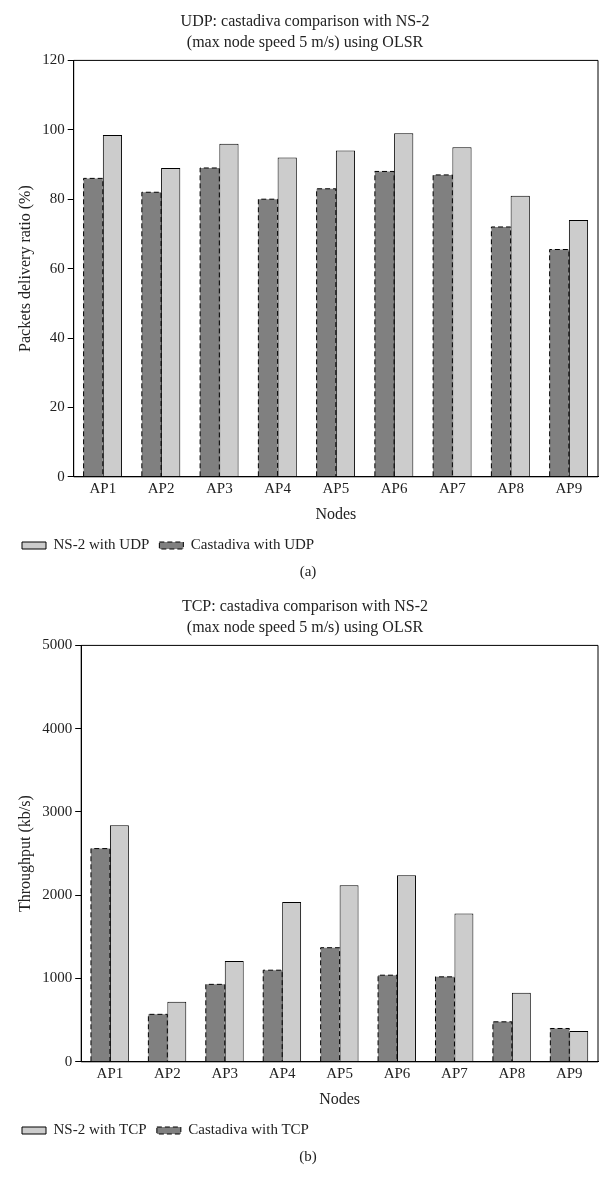 The image size is (616, 1195). Describe the element at coordinates (57, 894) in the screenshot. I see `y-tick-label: 2000` at that location.